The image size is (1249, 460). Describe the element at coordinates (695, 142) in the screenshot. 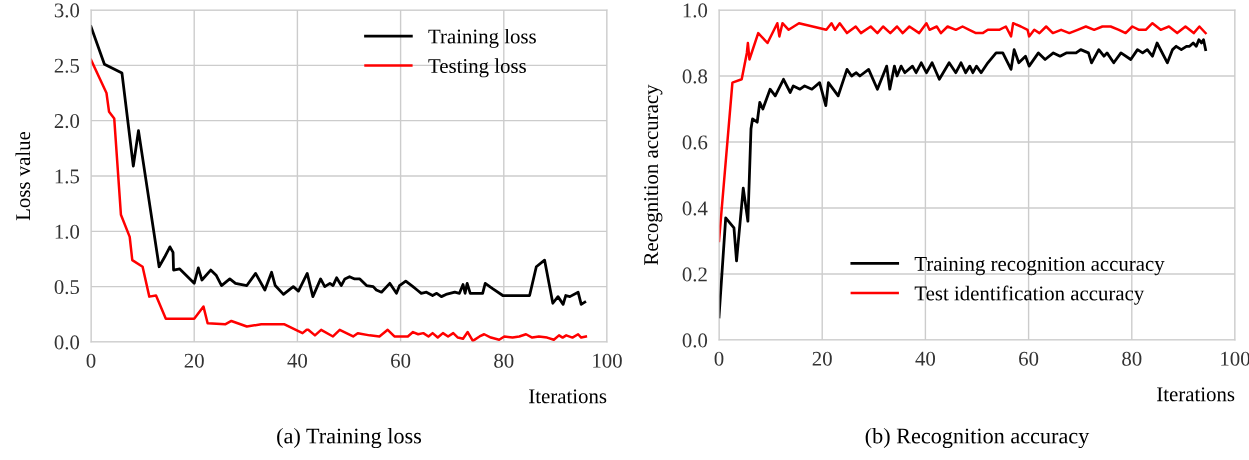

I see `y-tick-label: 0.6` at that location.